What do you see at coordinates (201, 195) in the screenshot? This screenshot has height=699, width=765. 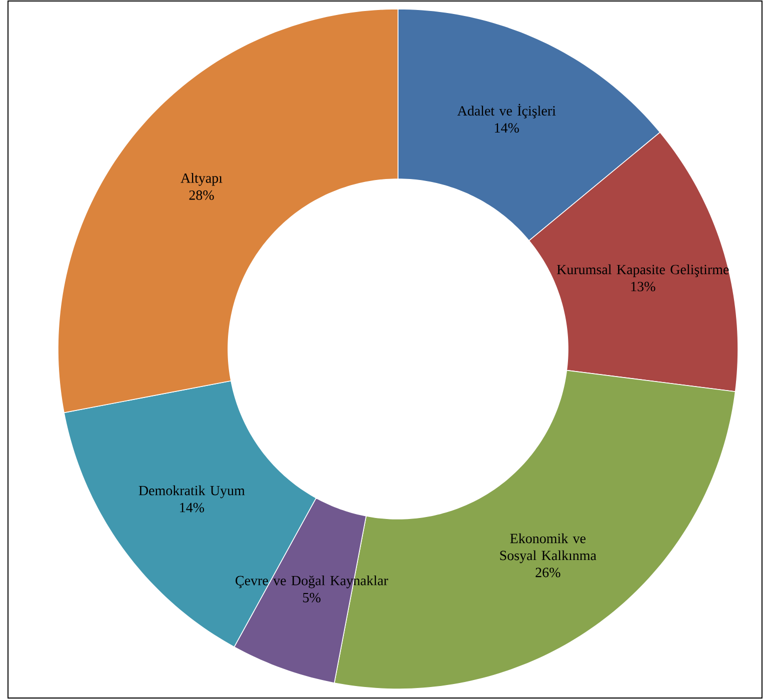 I see `data-label: 28%` at bounding box center [201, 195].